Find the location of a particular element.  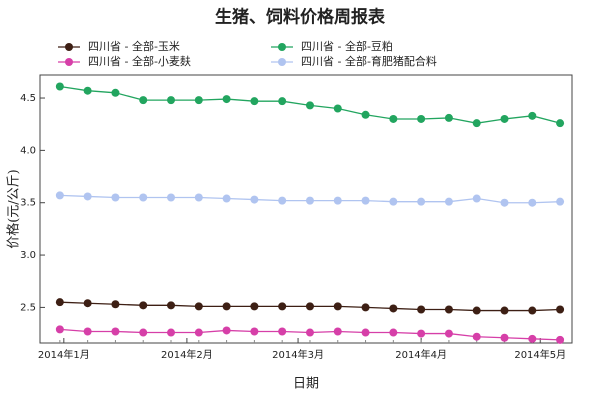

x-tick-label: 2014年1月 is located at coordinates (64, 354).